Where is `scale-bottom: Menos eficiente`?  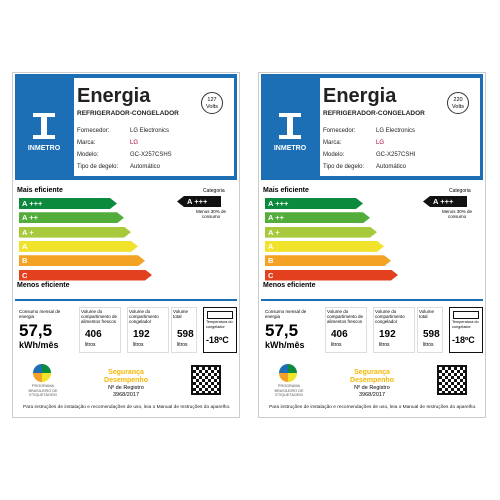
scale-bottom: Menos eficiente is located at coordinates (43, 285).